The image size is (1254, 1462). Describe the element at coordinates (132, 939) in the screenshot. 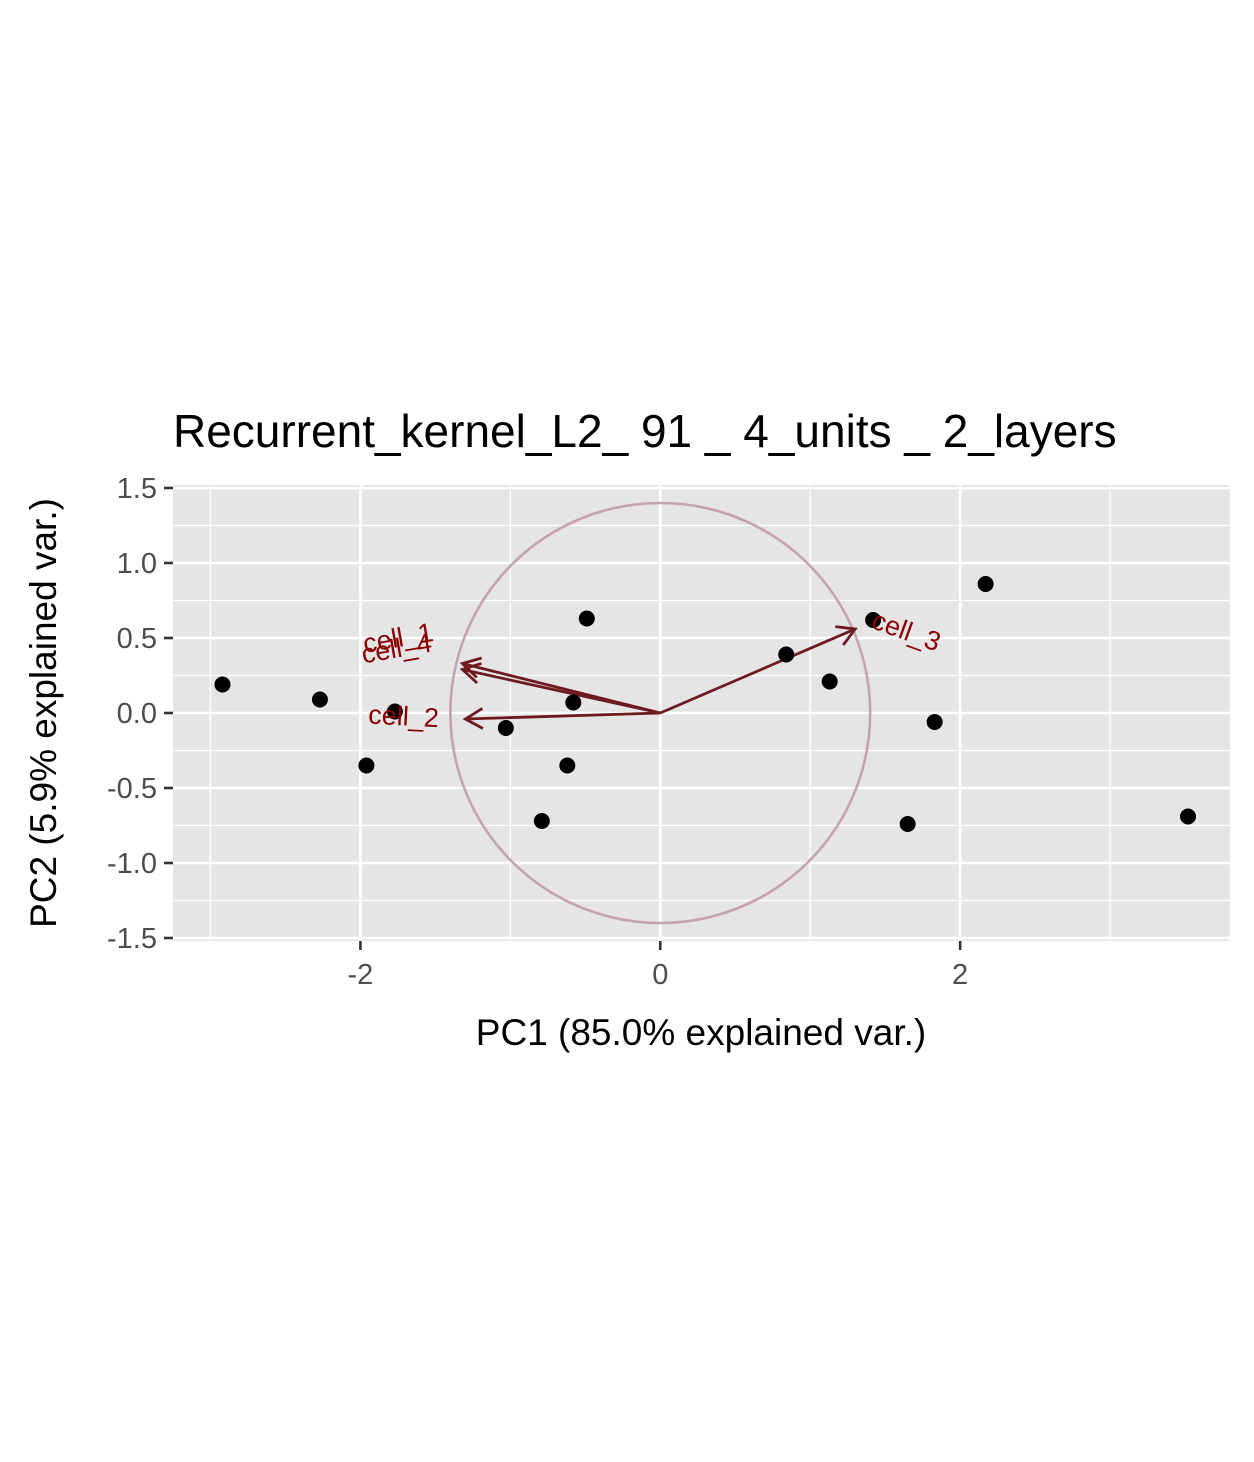

I see `y-tick-label: -1.5` at that location.